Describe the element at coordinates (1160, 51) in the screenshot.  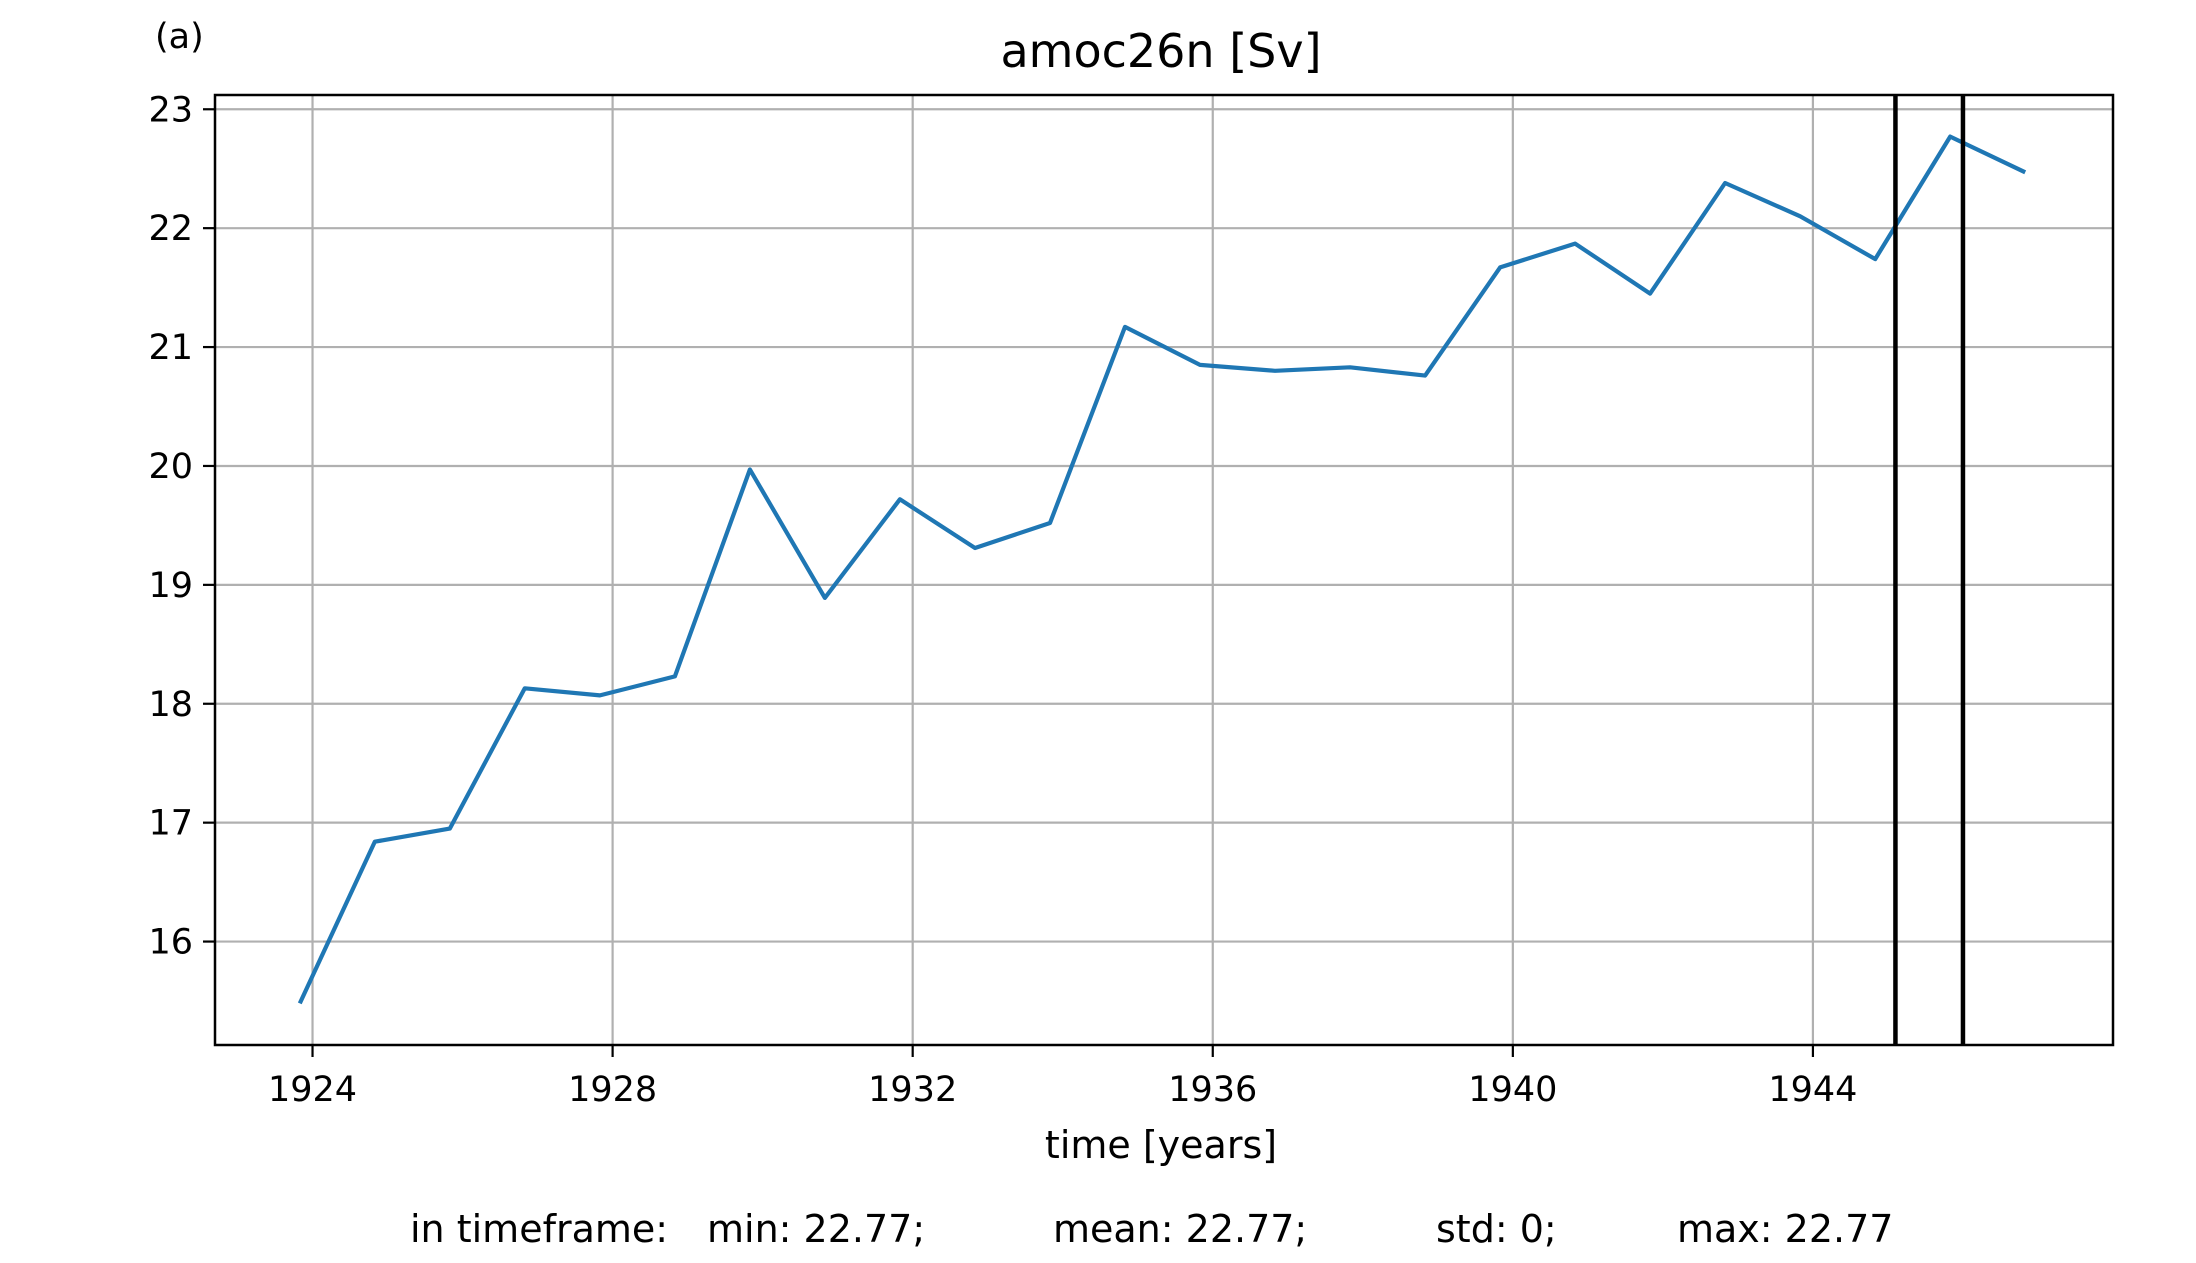
I see `chart-title: amoc26n [Sv]` at that location.